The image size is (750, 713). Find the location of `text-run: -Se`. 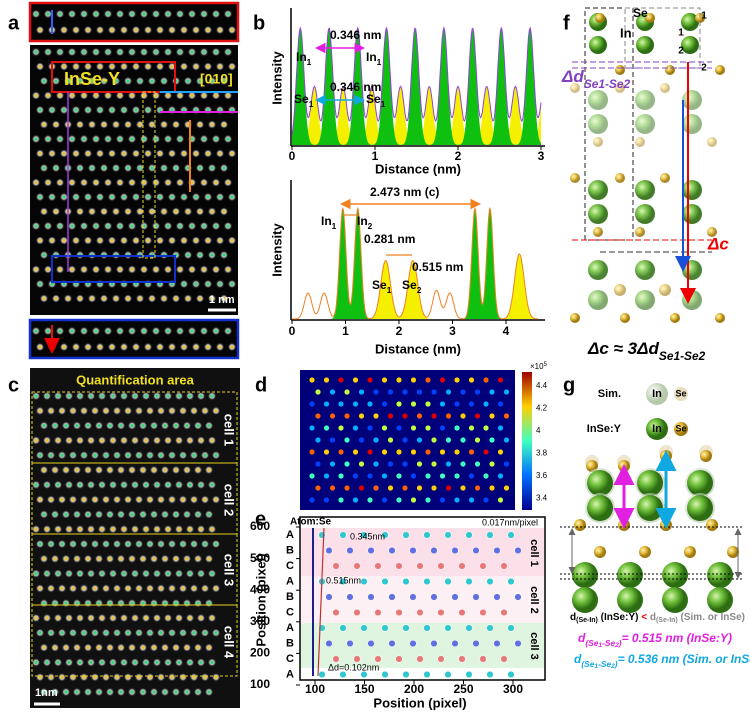

text-run: -Se is located at coordinates (604, 664).